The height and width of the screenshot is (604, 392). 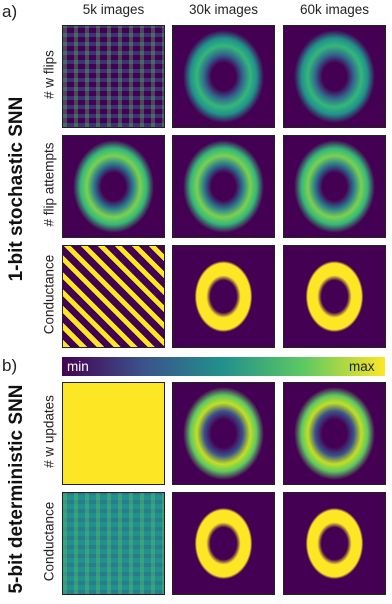 I want to click on column-header: 30k images, so click(x=223, y=9).